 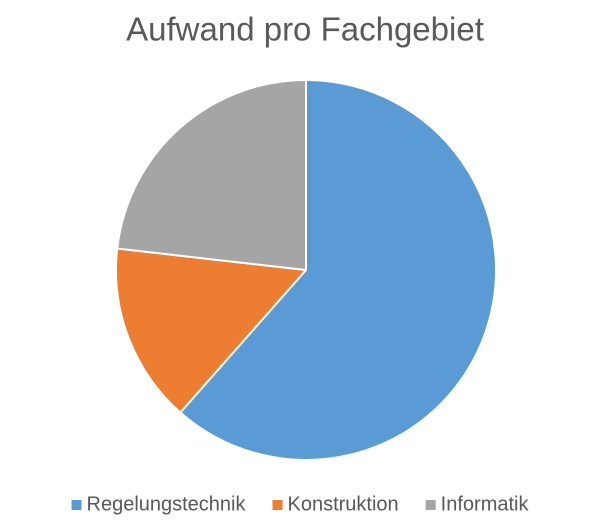 What do you see at coordinates (305, 29) in the screenshot?
I see `chart-title: Aufwand pro Fachgebiet` at bounding box center [305, 29].